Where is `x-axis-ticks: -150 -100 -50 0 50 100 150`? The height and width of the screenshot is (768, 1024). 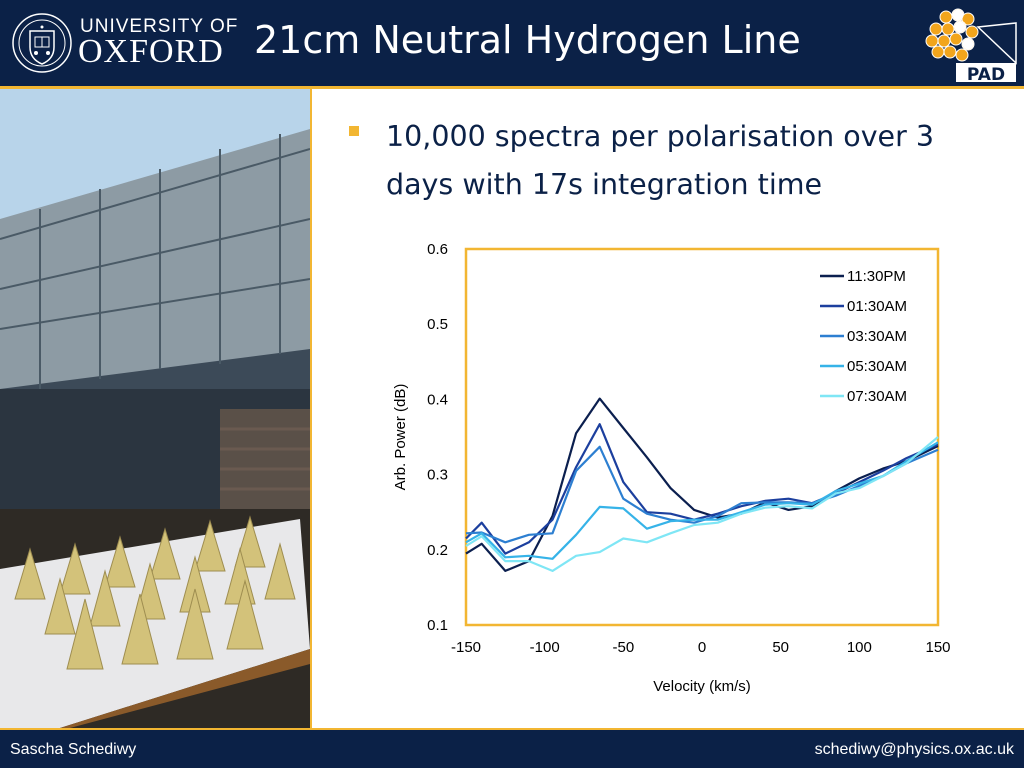
x-axis-ticks: -150 -100 -50 0 50 100 150 is located at coordinates (701, 647).